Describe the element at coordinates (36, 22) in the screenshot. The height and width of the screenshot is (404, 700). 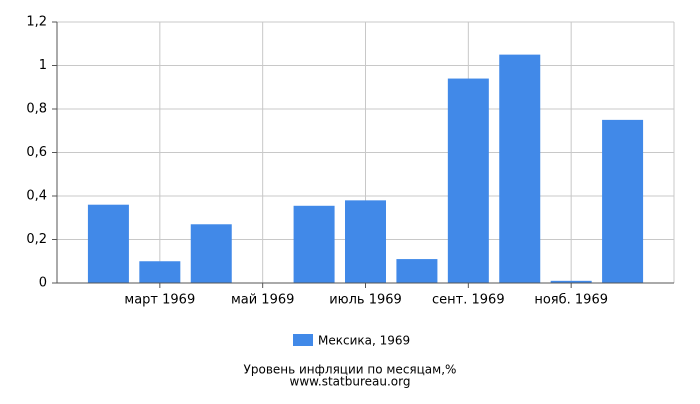
I see `y-tick-label: 1,2` at that location.